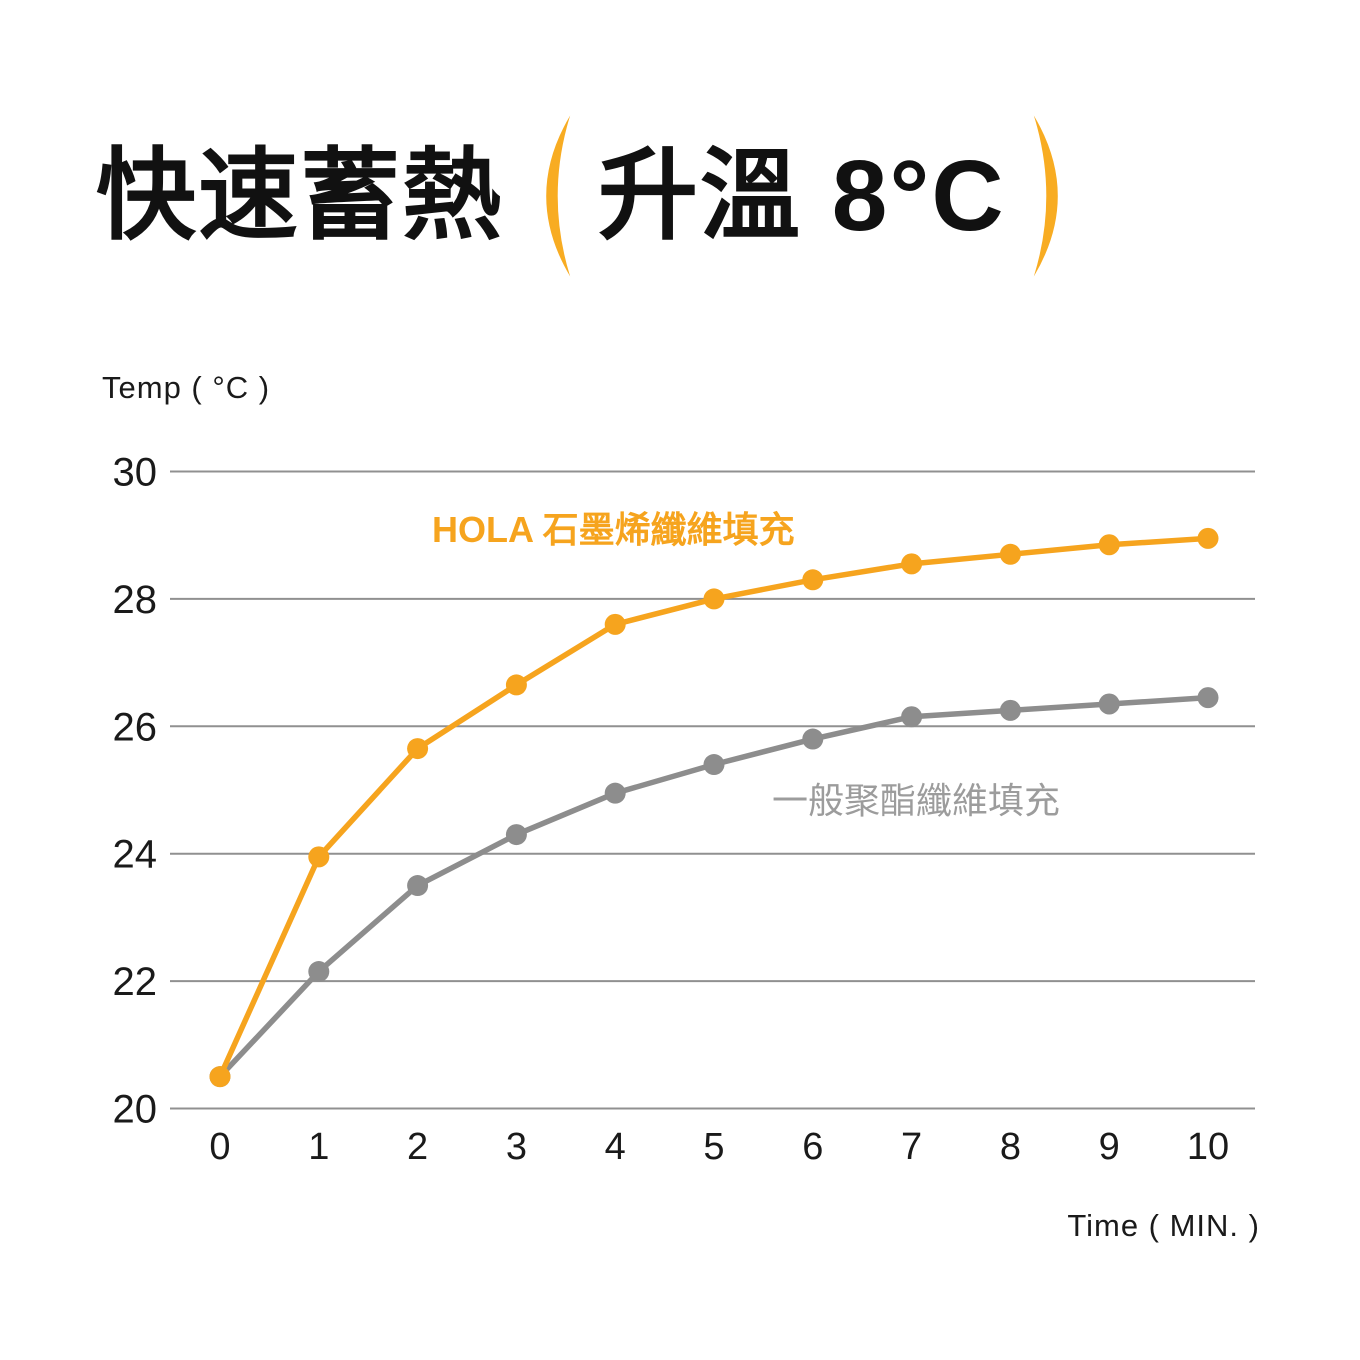  What do you see at coordinates (300, 195) in the screenshot?
I see `title-text: 快速蓄熱` at bounding box center [300, 195].